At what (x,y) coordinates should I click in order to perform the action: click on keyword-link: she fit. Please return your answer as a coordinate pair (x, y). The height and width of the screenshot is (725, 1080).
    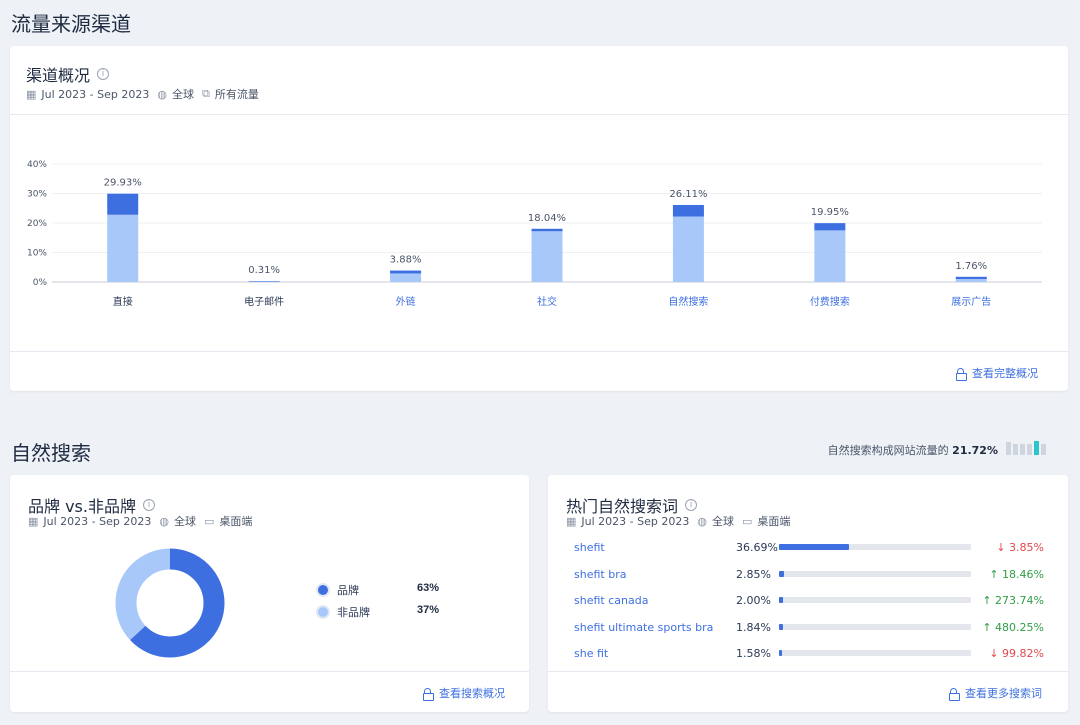
    Looking at the image, I should click on (591, 653).